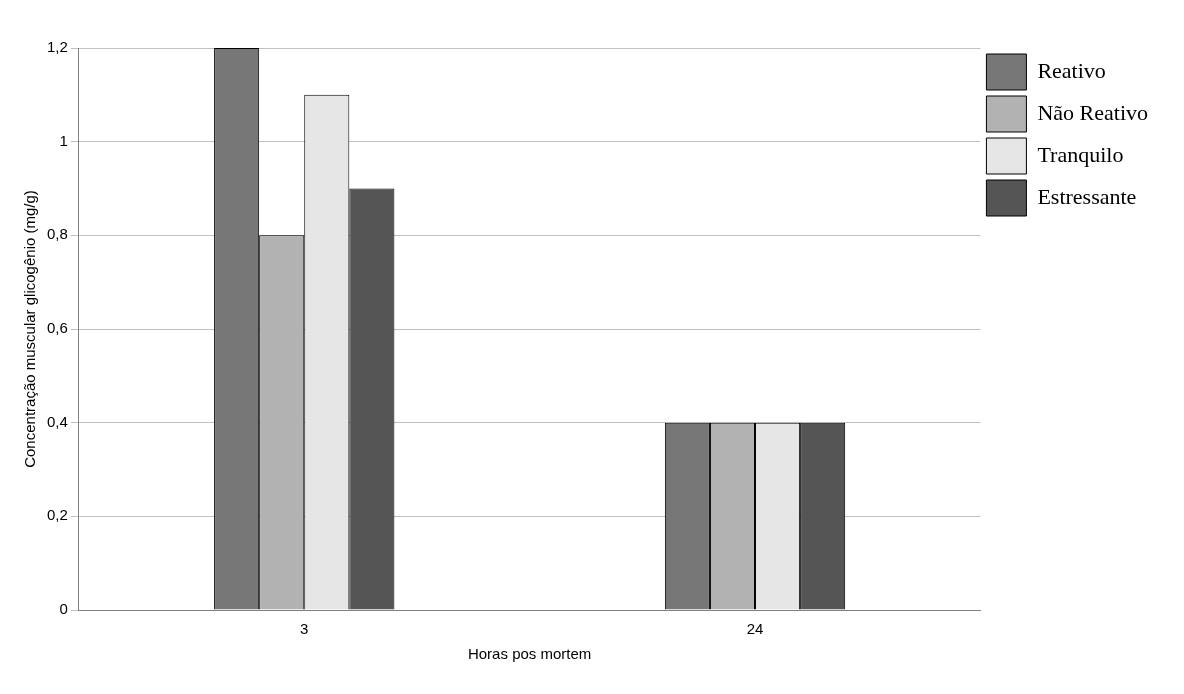 Image resolution: width=1184 pixels, height=694 pixels. Describe the element at coordinates (57, 328) in the screenshot. I see `y-tick-label: 0,6` at that location.